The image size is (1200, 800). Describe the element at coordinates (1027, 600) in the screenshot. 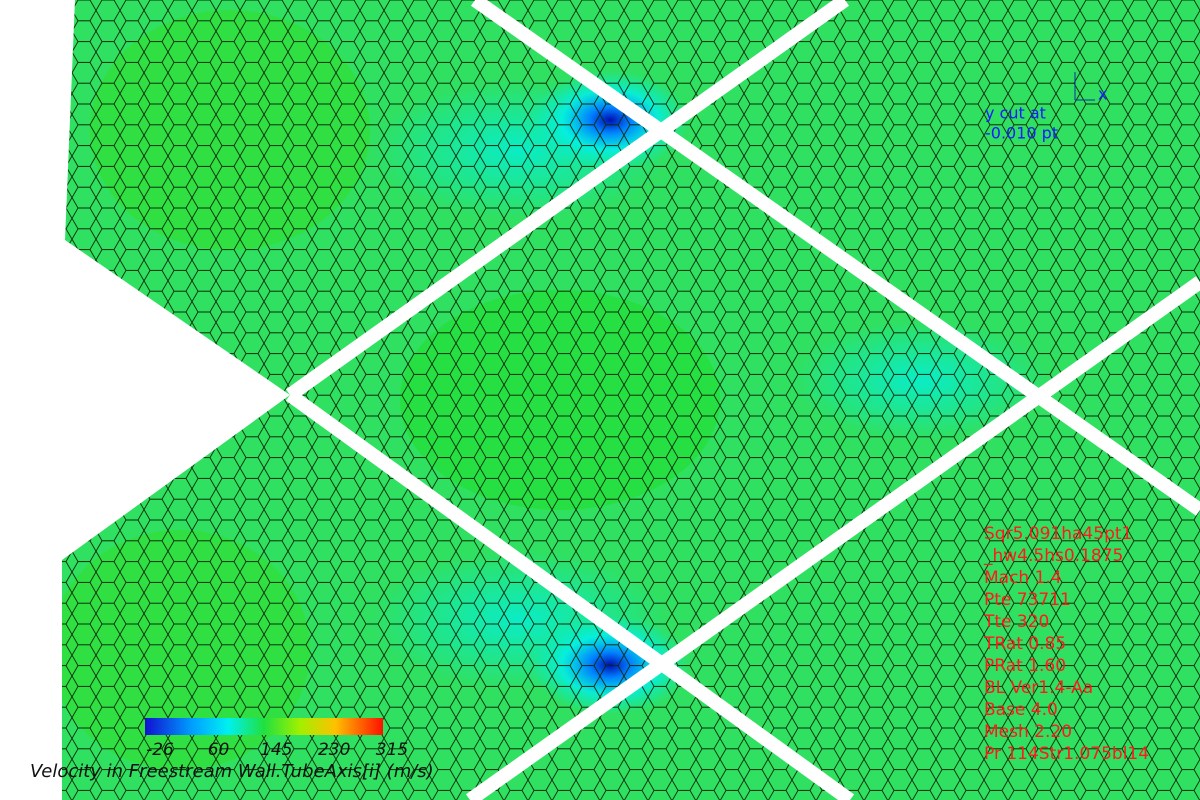

I see `case-info: Pte 73711` at that location.